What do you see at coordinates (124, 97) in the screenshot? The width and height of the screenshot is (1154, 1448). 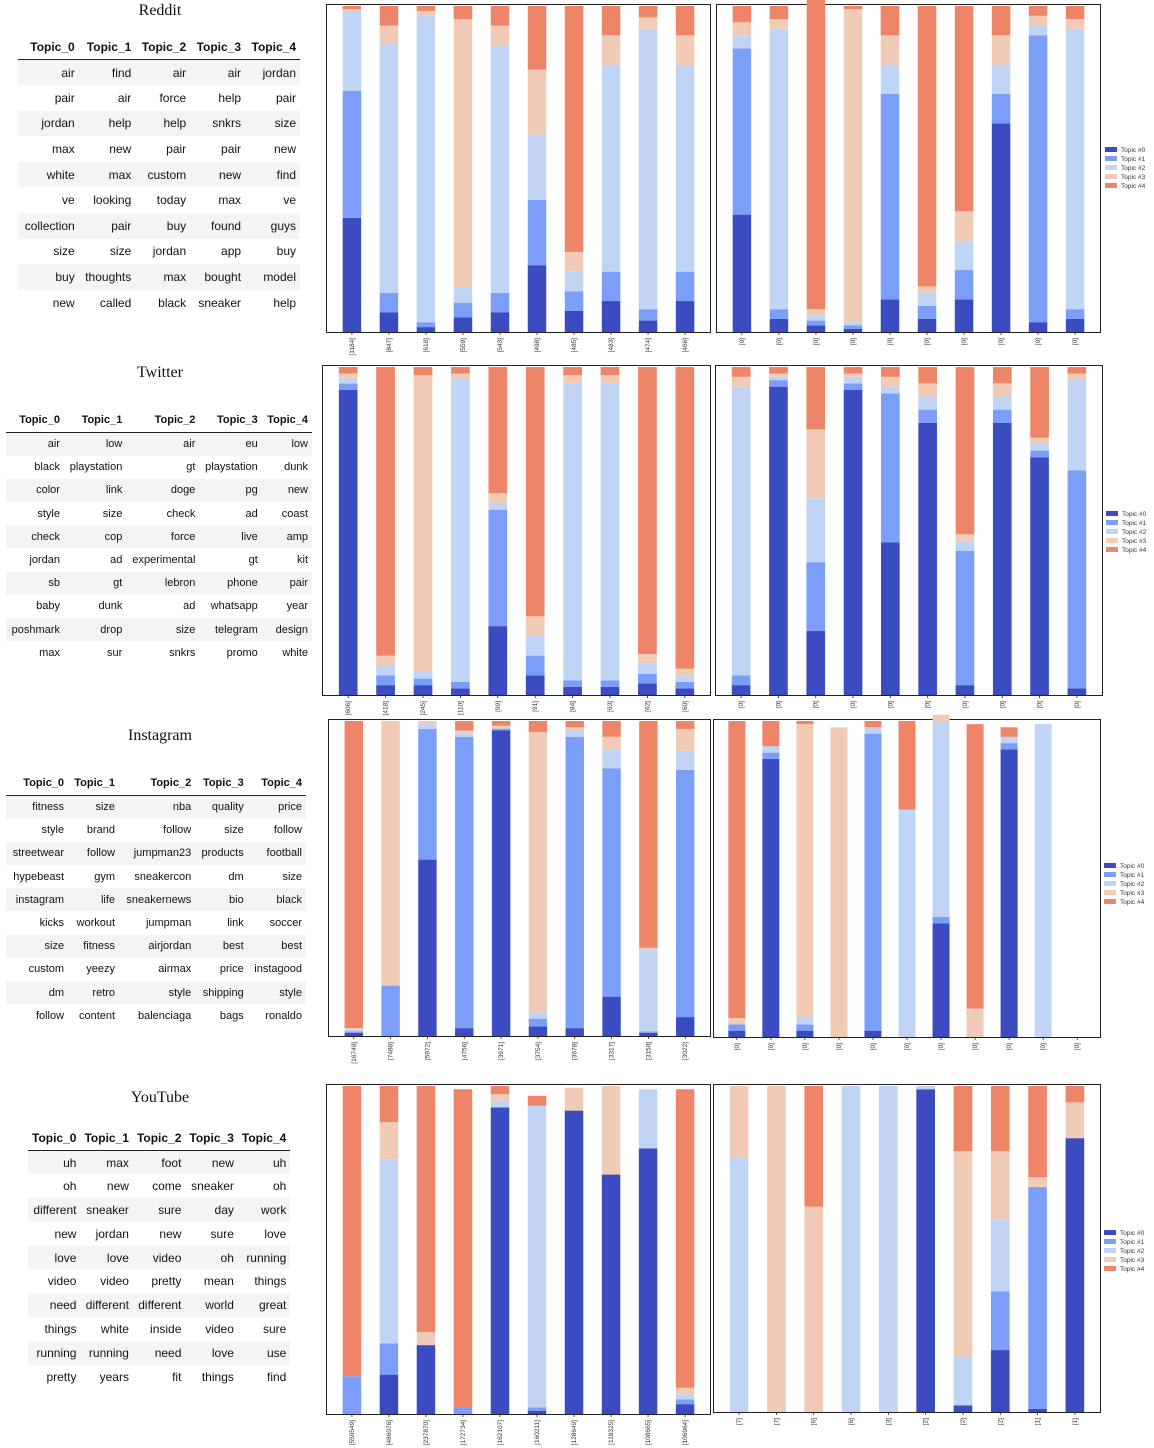 I see `topic-word: air` at bounding box center [124, 97].